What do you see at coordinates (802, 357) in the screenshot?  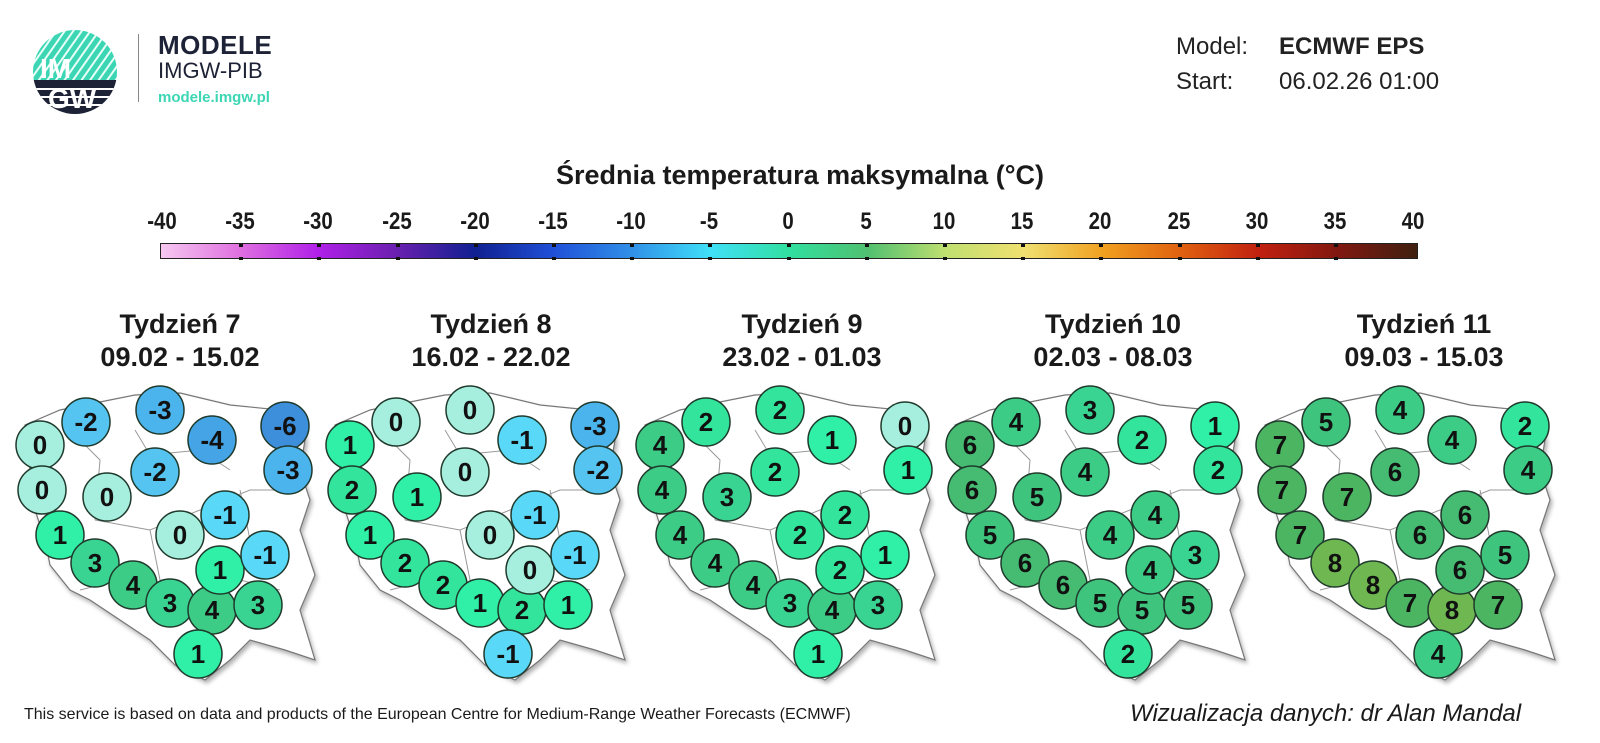 I see `week-dates: 23.02 - 01.03` at bounding box center [802, 357].